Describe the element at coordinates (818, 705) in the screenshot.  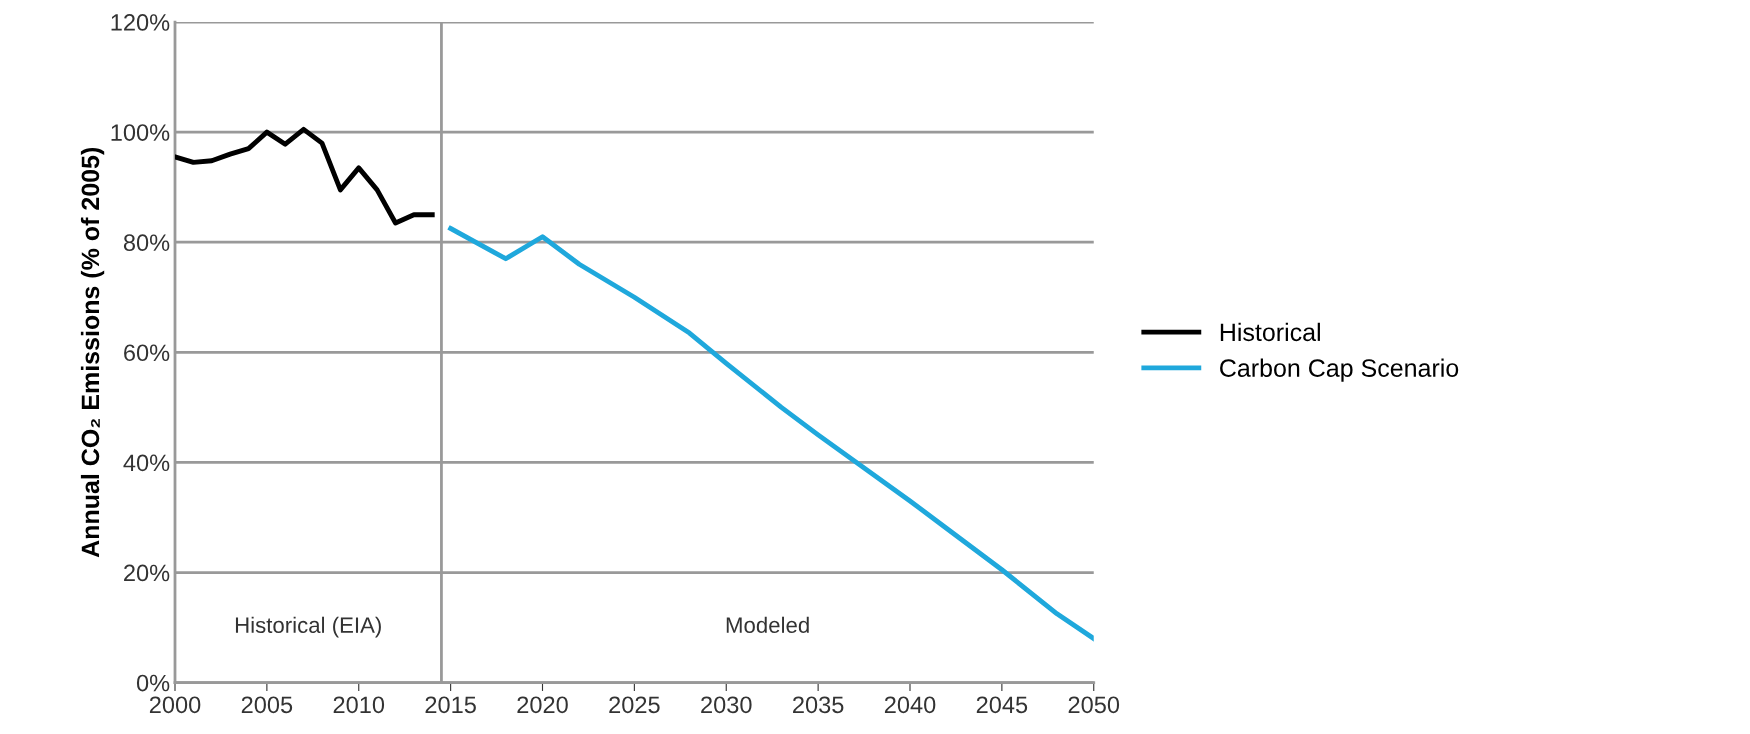
I see `x-tick-label: 2035` at that location.